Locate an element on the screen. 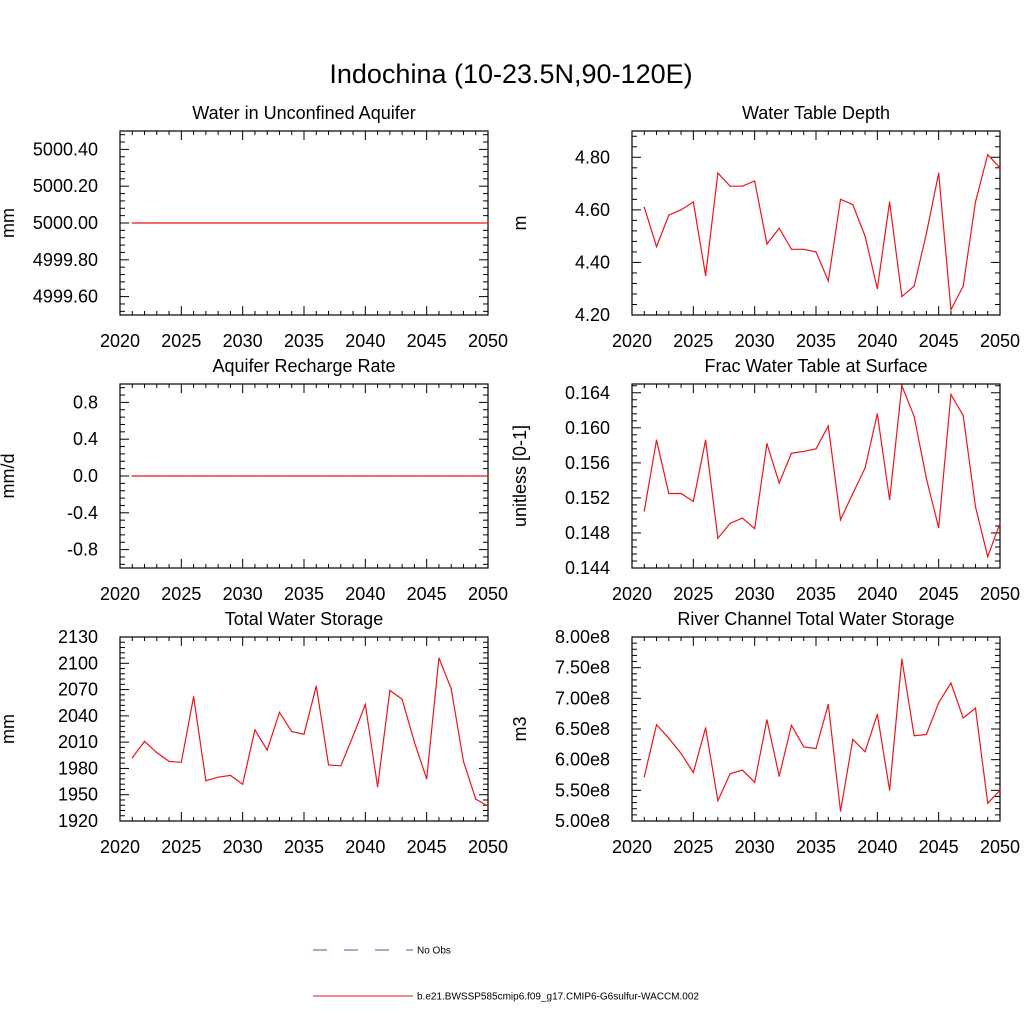  y-tick-label: -0.8 is located at coordinates (82, 550).